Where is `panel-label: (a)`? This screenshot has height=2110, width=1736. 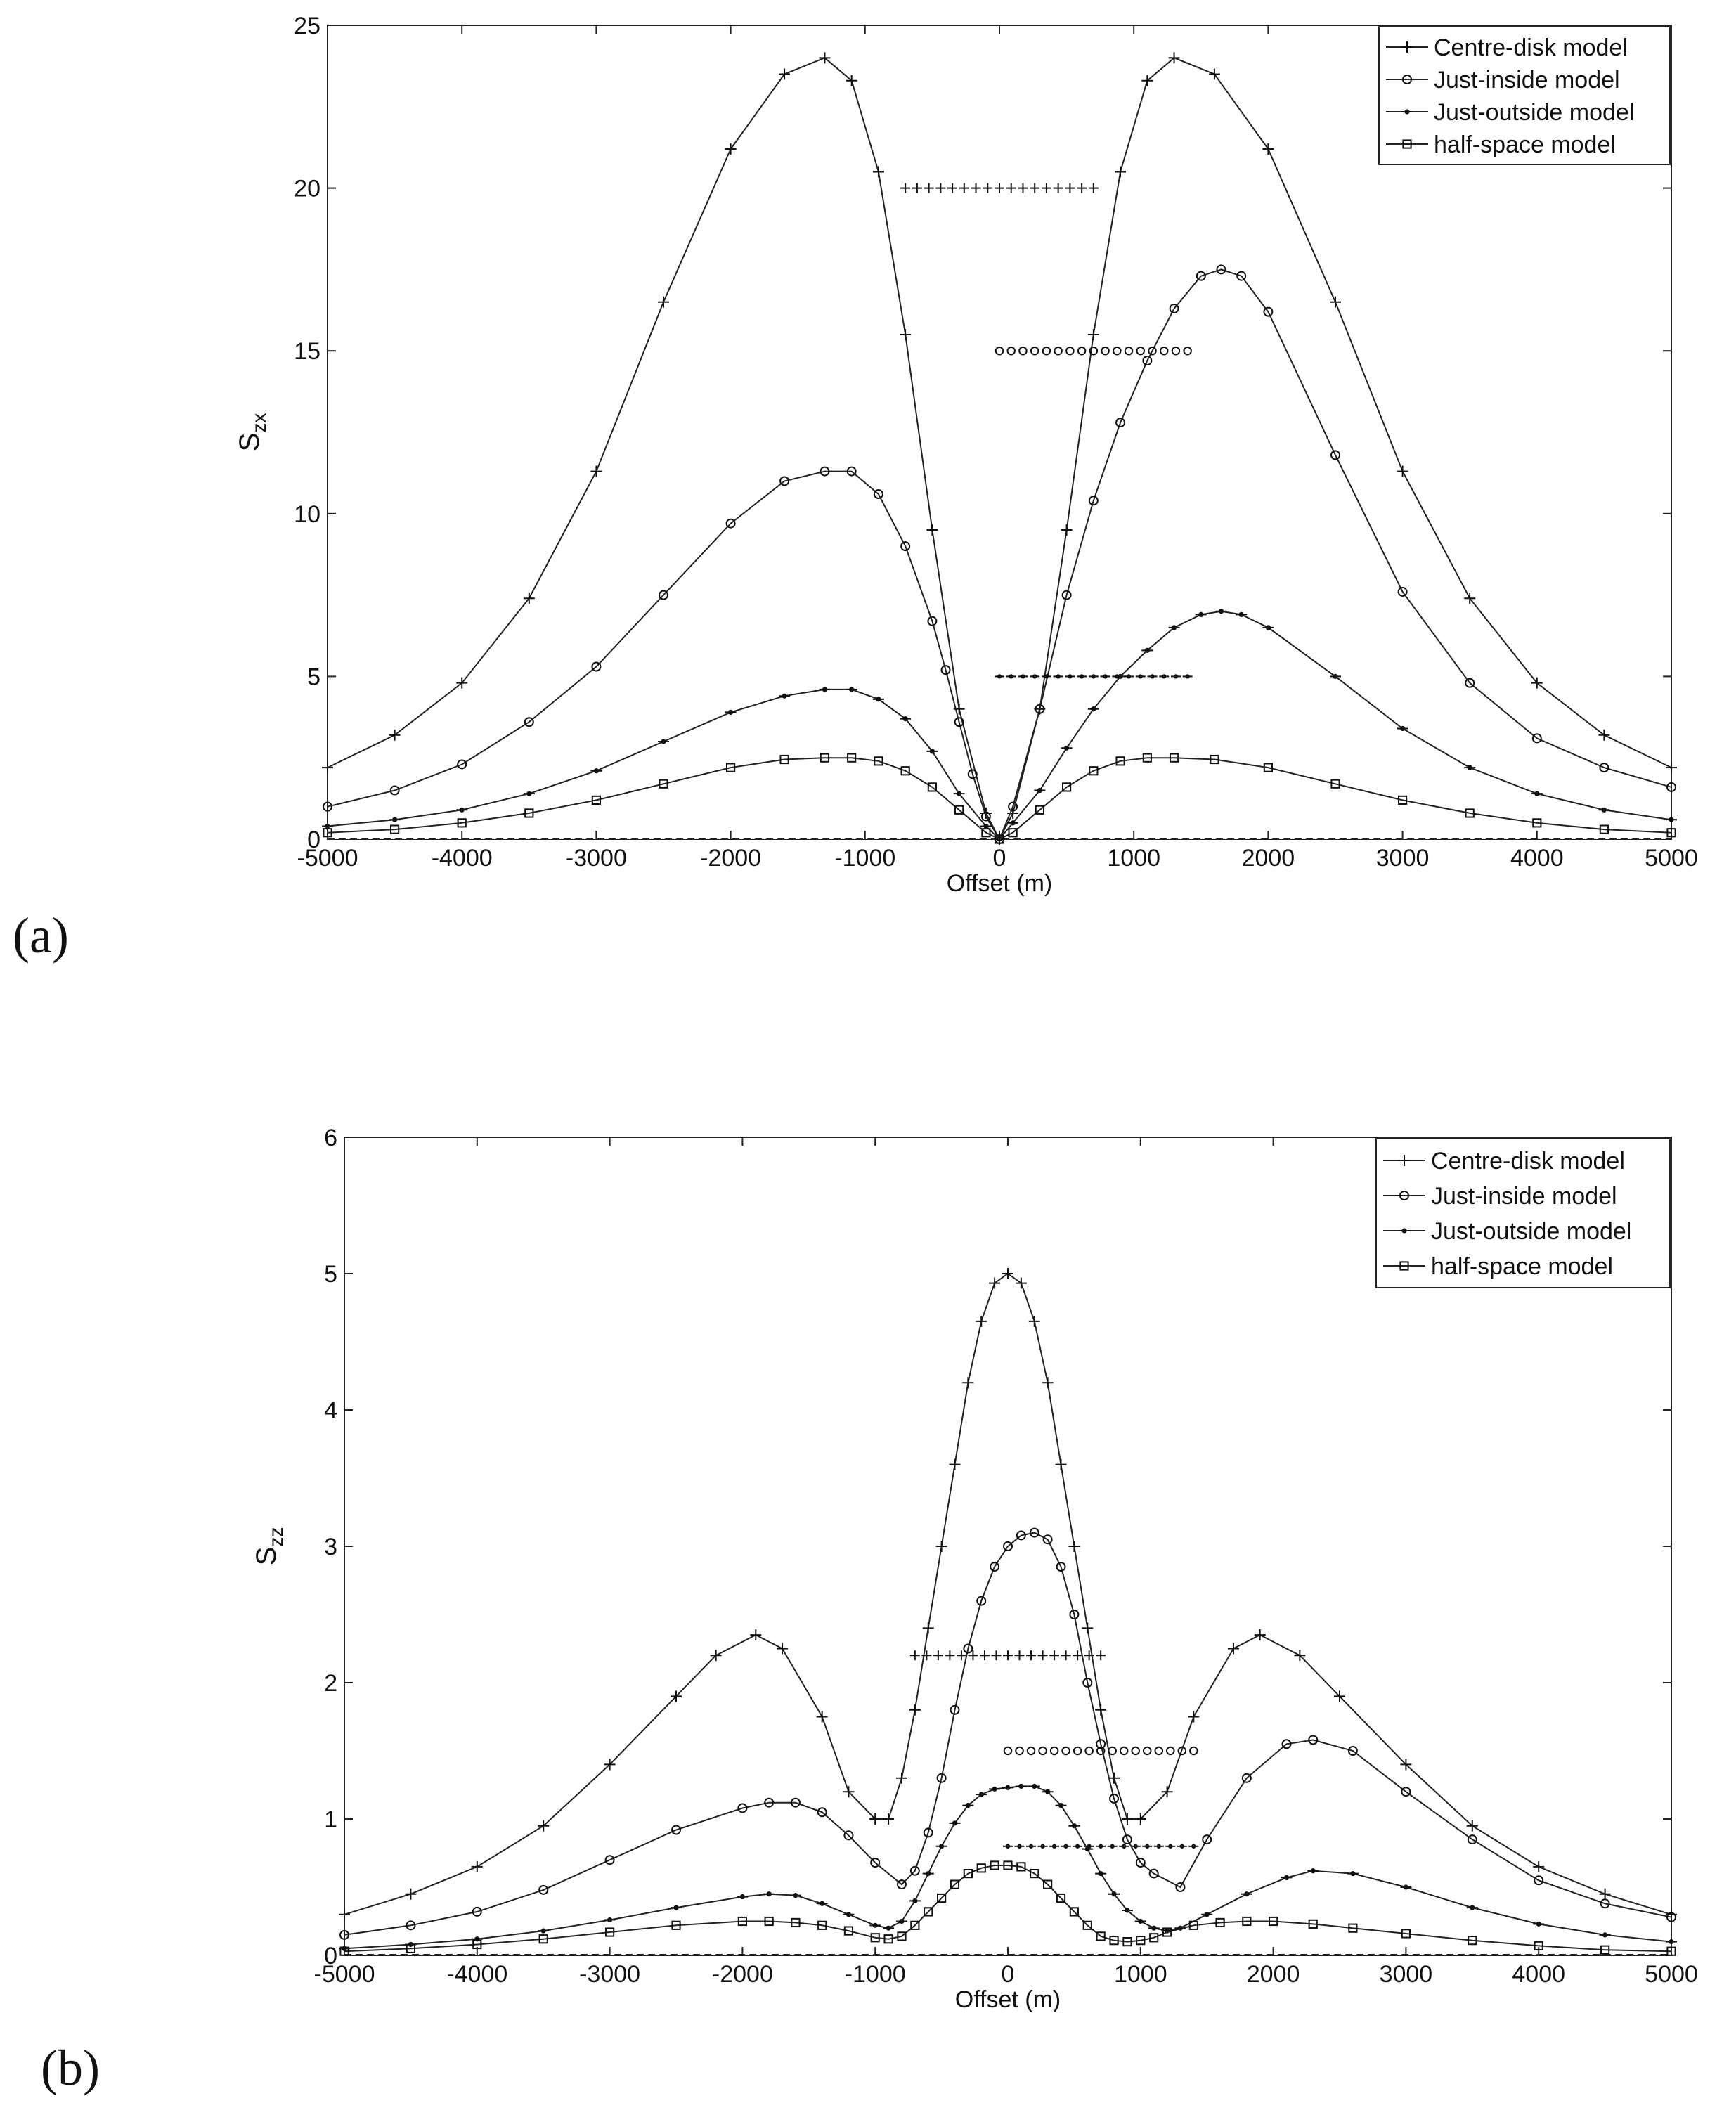 panel-label: (a) is located at coordinates (41, 935).